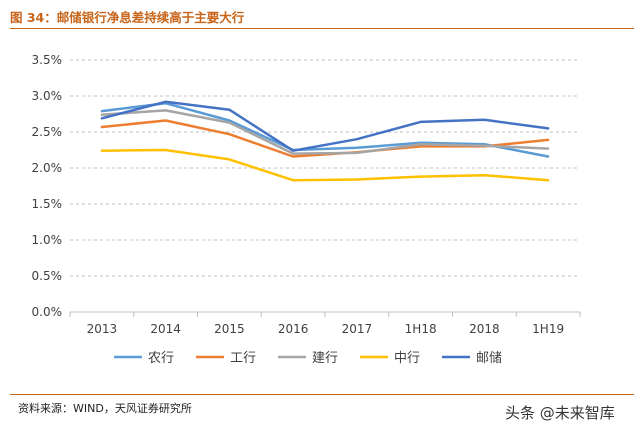  What do you see at coordinates (322, 28) in the screenshot?
I see `title-divider` at bounding box center [322, 28].